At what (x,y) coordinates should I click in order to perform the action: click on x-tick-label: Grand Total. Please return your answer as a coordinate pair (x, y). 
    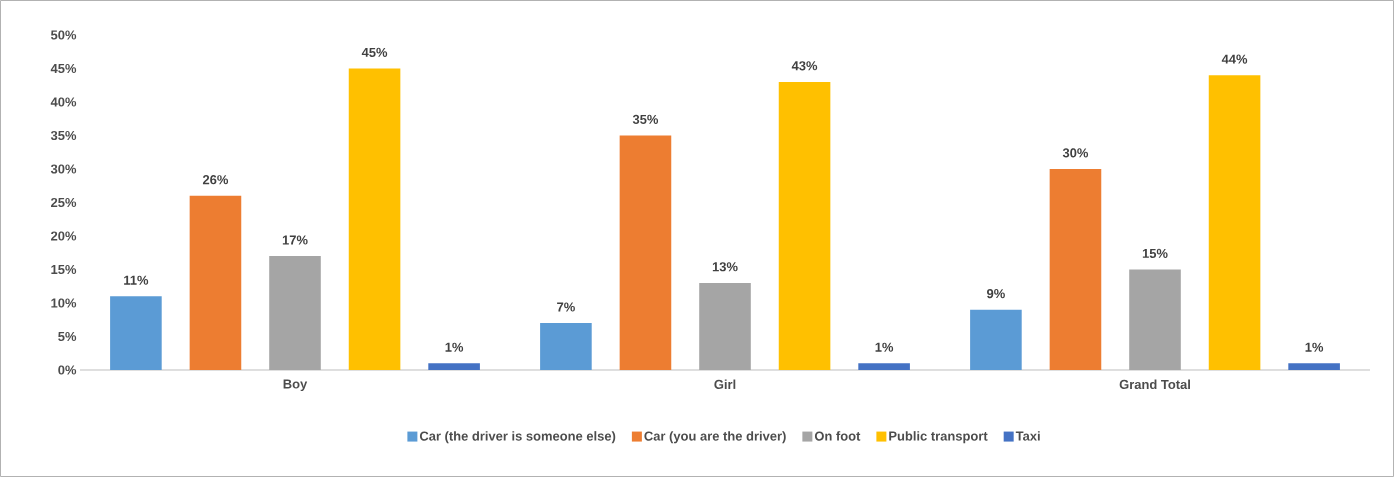
    Looking at the image, I should click on (1154, 384).